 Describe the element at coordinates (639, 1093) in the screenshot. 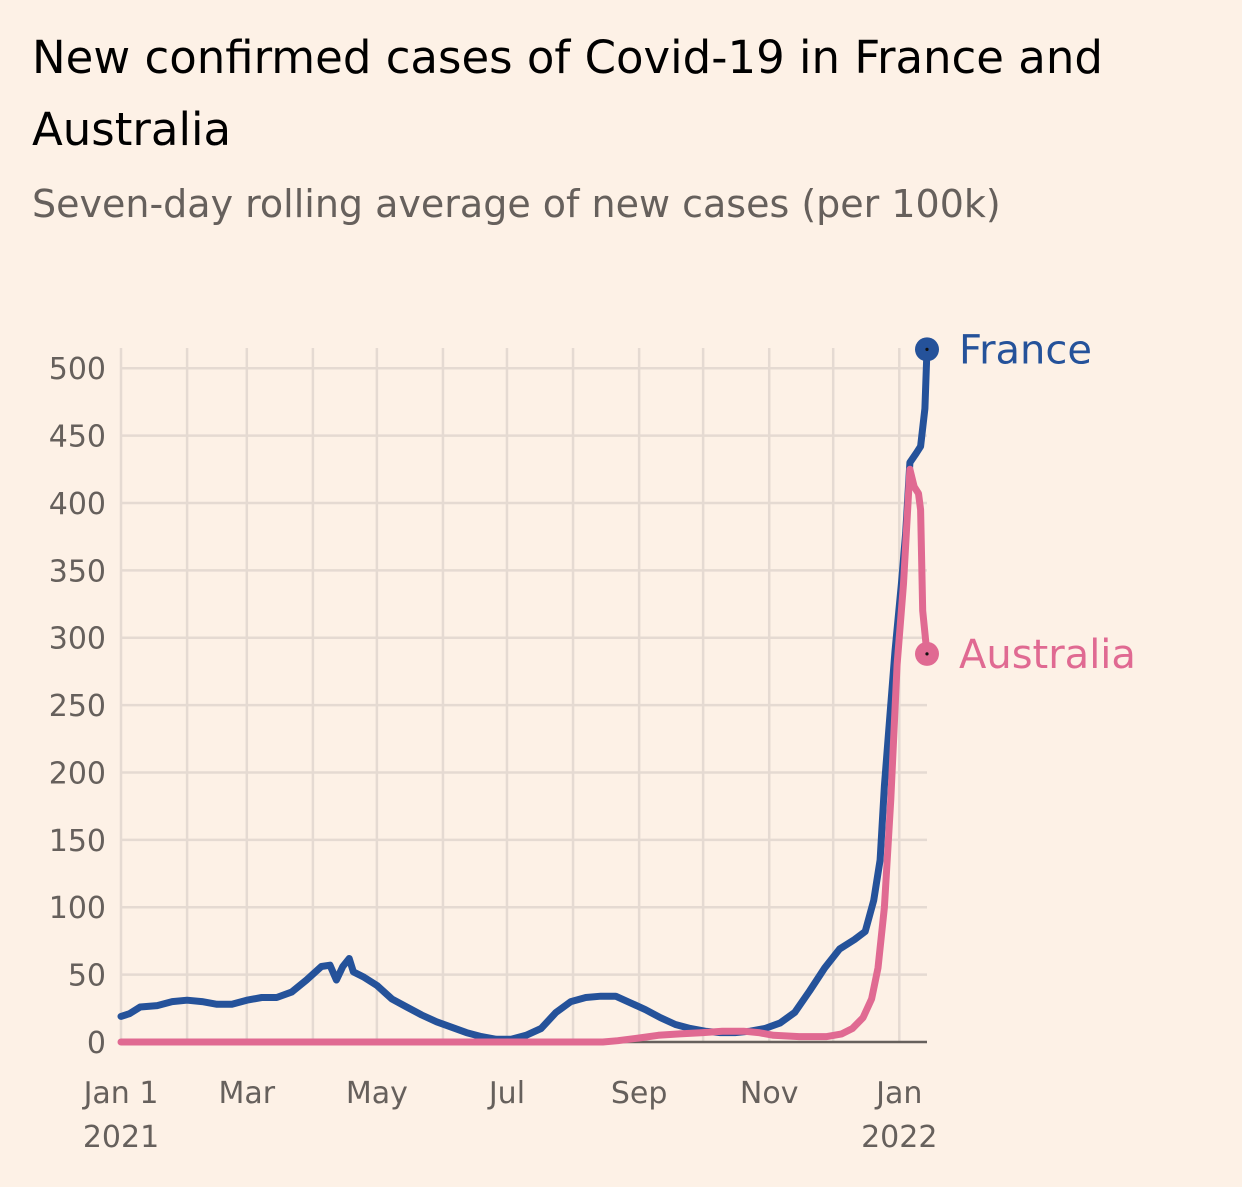

I see `x-tick-label: Sep` at that location.